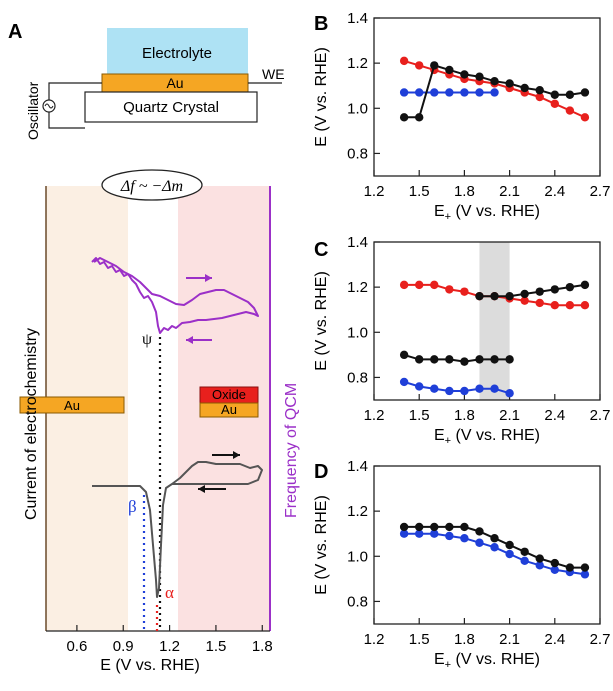 The width and height of the screenshot is (613, 691). What do you see at coordinates (15, 32) in the screenshot?
I see `panel-label-a: A` at bounding box center [15, 32].